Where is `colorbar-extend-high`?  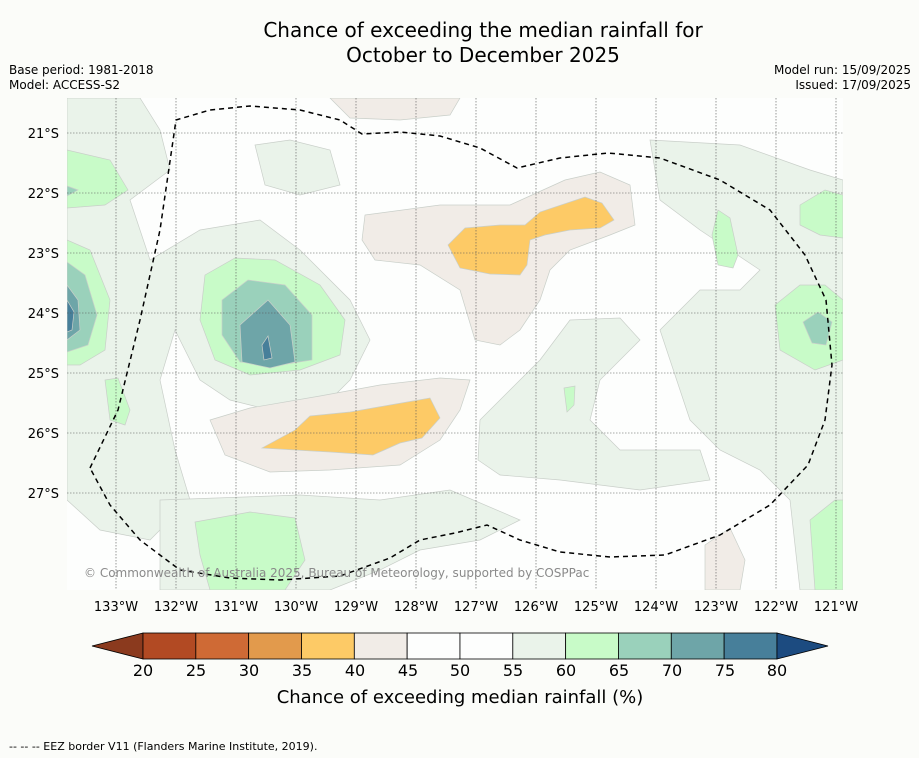
colorbar-extend-high is located at coordinates (802, 646).